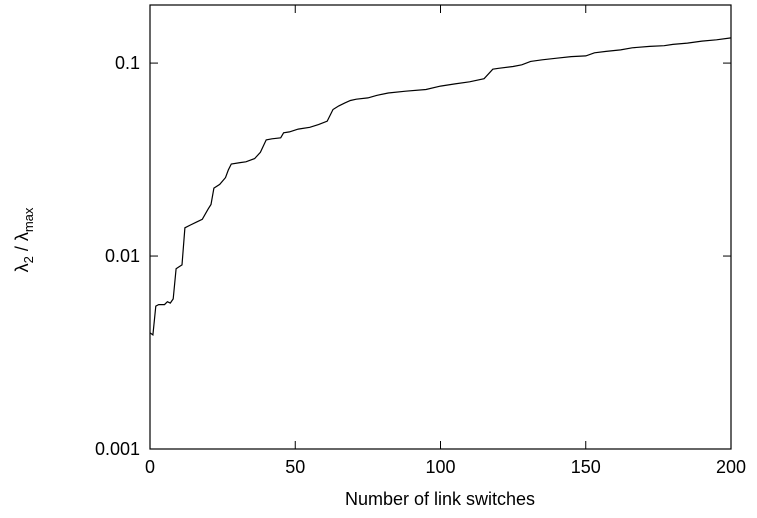 This screenshot has width=757, height=518. What do you see at coordinates (440, 467) in the screenshot?
I see `x-tick-label: 100` at bounding box center [440, 467].